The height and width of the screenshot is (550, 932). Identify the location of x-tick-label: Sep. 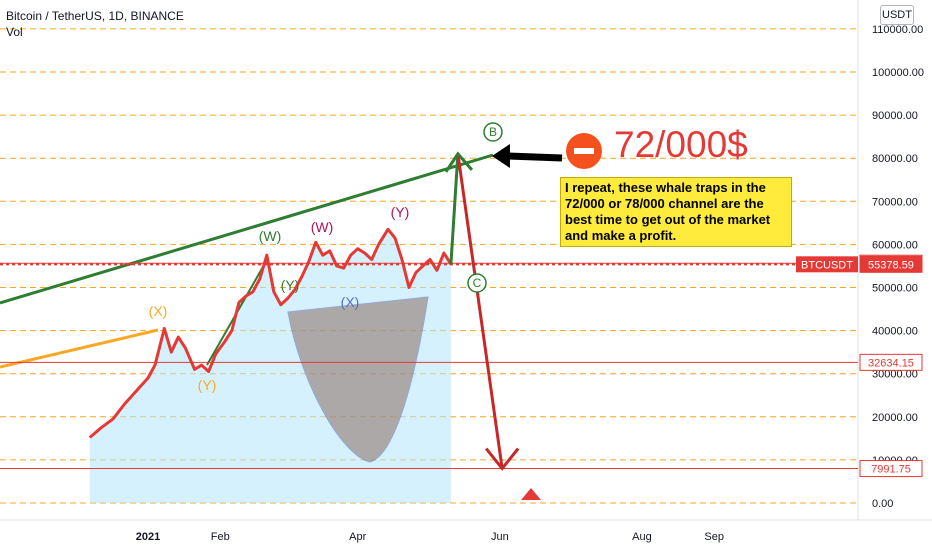
(714, 537).